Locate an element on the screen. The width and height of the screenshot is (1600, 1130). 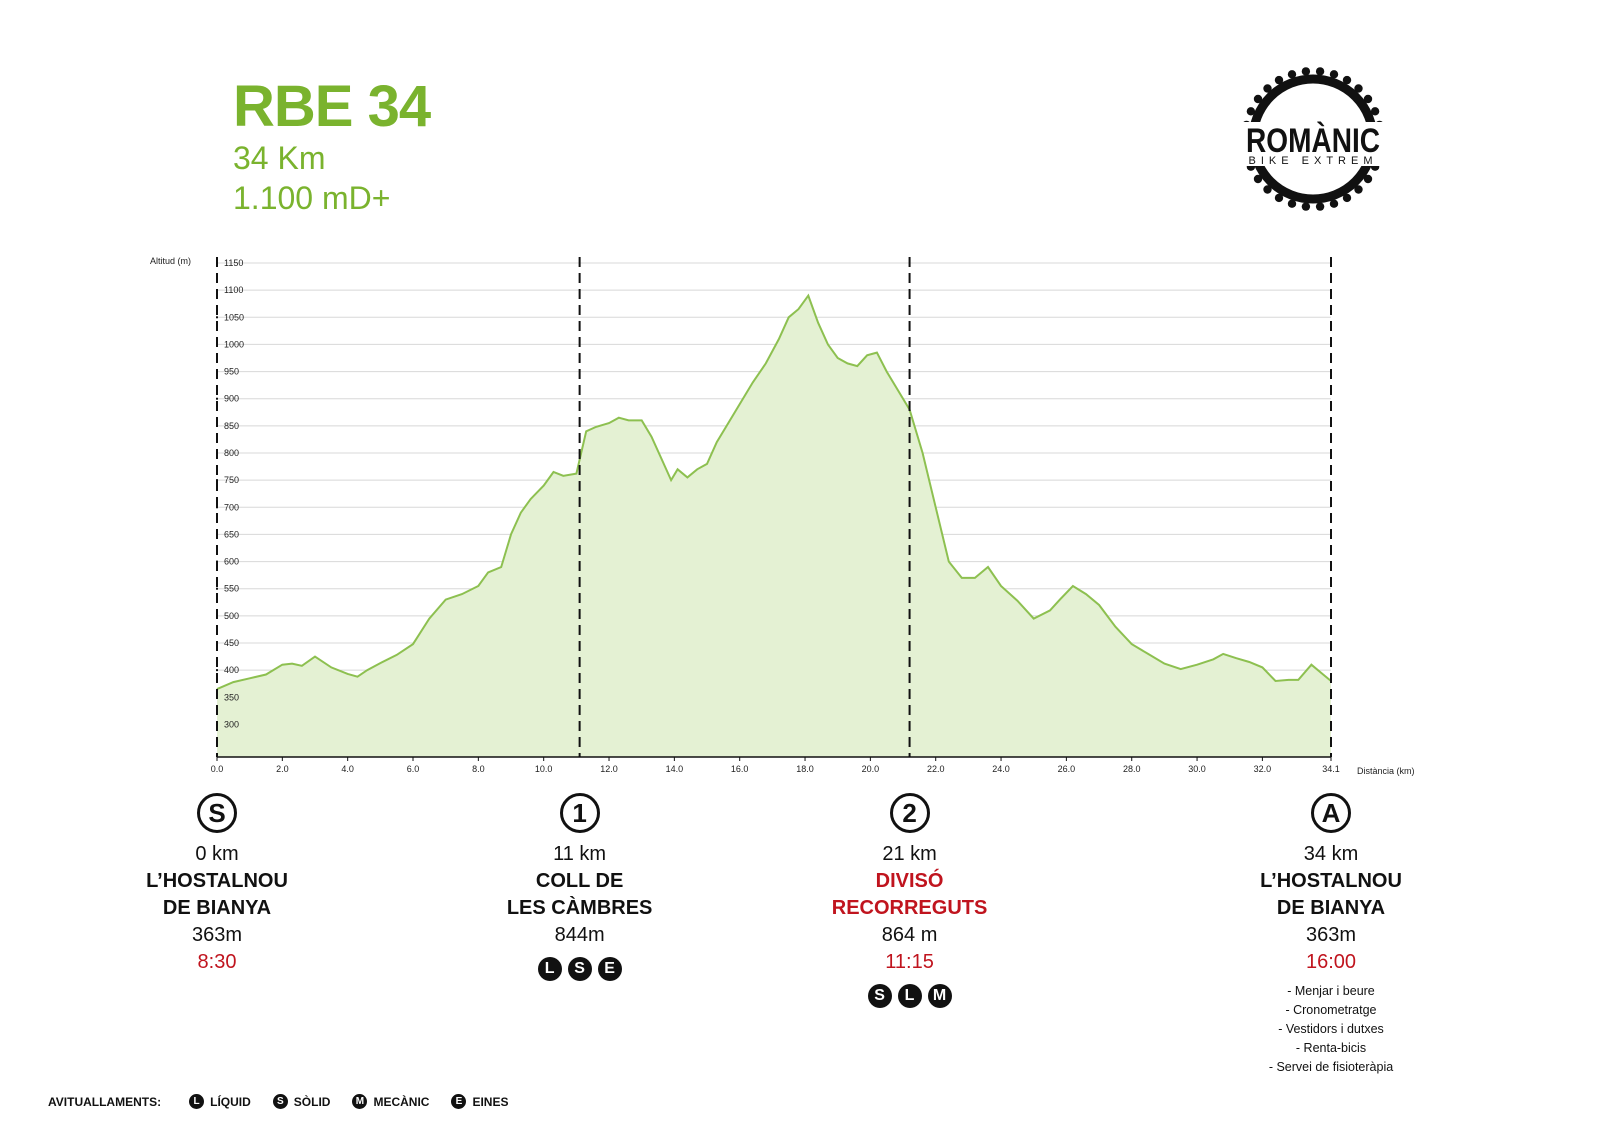
x-tick-label: 34.1 is located at coordinates (1331, 769).